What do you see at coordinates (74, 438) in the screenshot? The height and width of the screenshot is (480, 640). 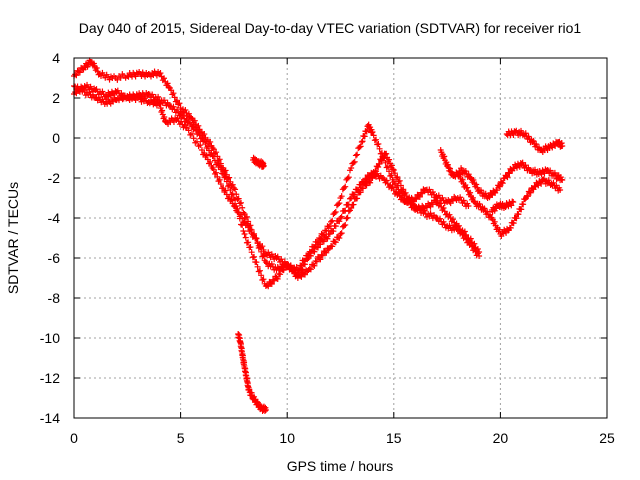 I see `x-tick-label: 0` at bounding box center [74, 438].